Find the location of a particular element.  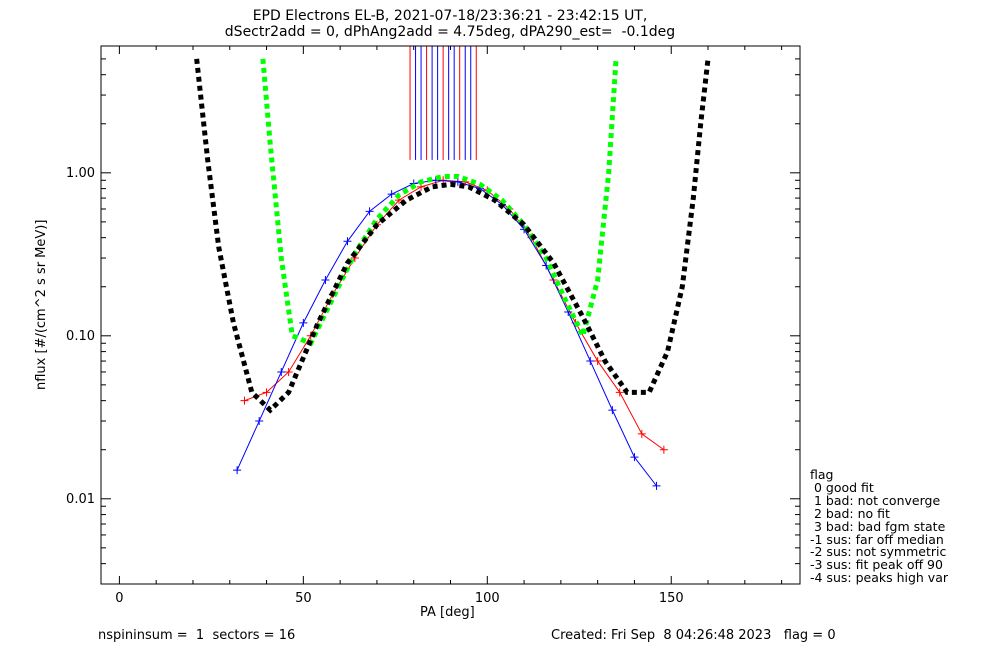

y-tick-label: 0.01 is located at coordinates (80, 499).